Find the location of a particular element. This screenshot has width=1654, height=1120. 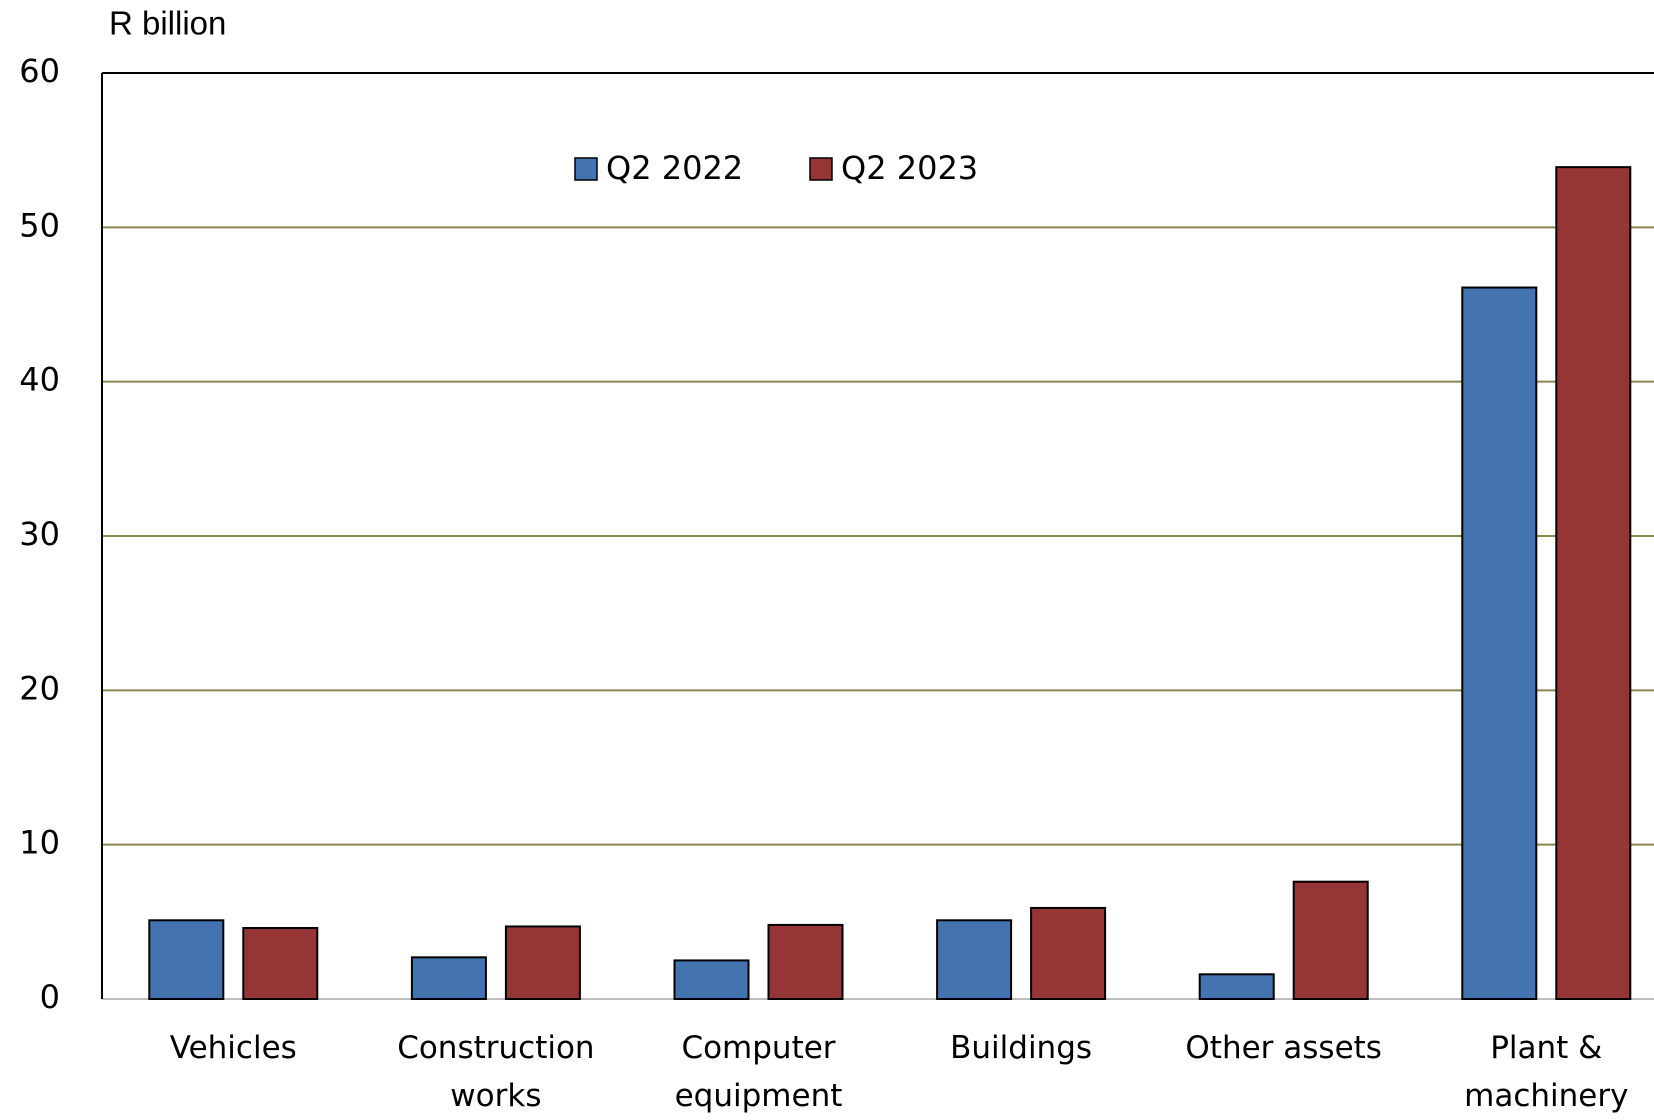

x-tick-label: Buildings is located at coordinates (1021, 1048).